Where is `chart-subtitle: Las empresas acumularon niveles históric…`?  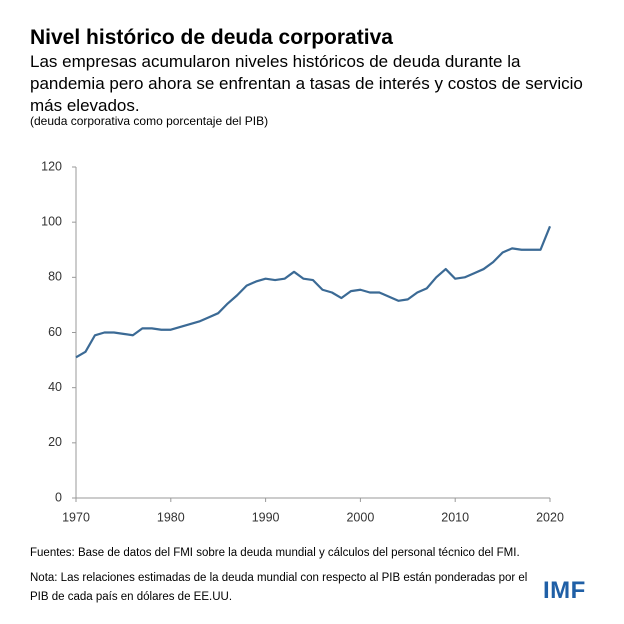
chart-subtitle: Las empresas acumularon niveles históric… is located at coordinates (306, 83).